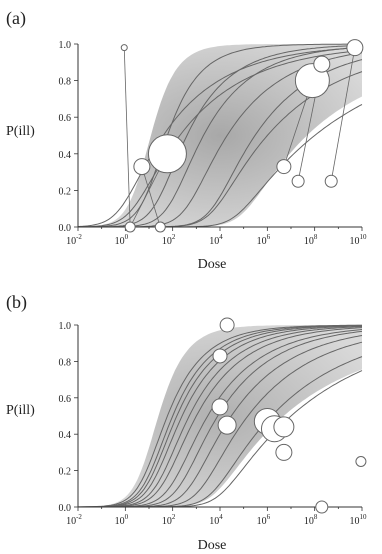 Image resolution: width=382 pixels, height=554 pixels. What do you see at coordinates (212, 545) in the screenshot?
I see `panel-b-xlabel: Dose` at bounding box center [212, 545].